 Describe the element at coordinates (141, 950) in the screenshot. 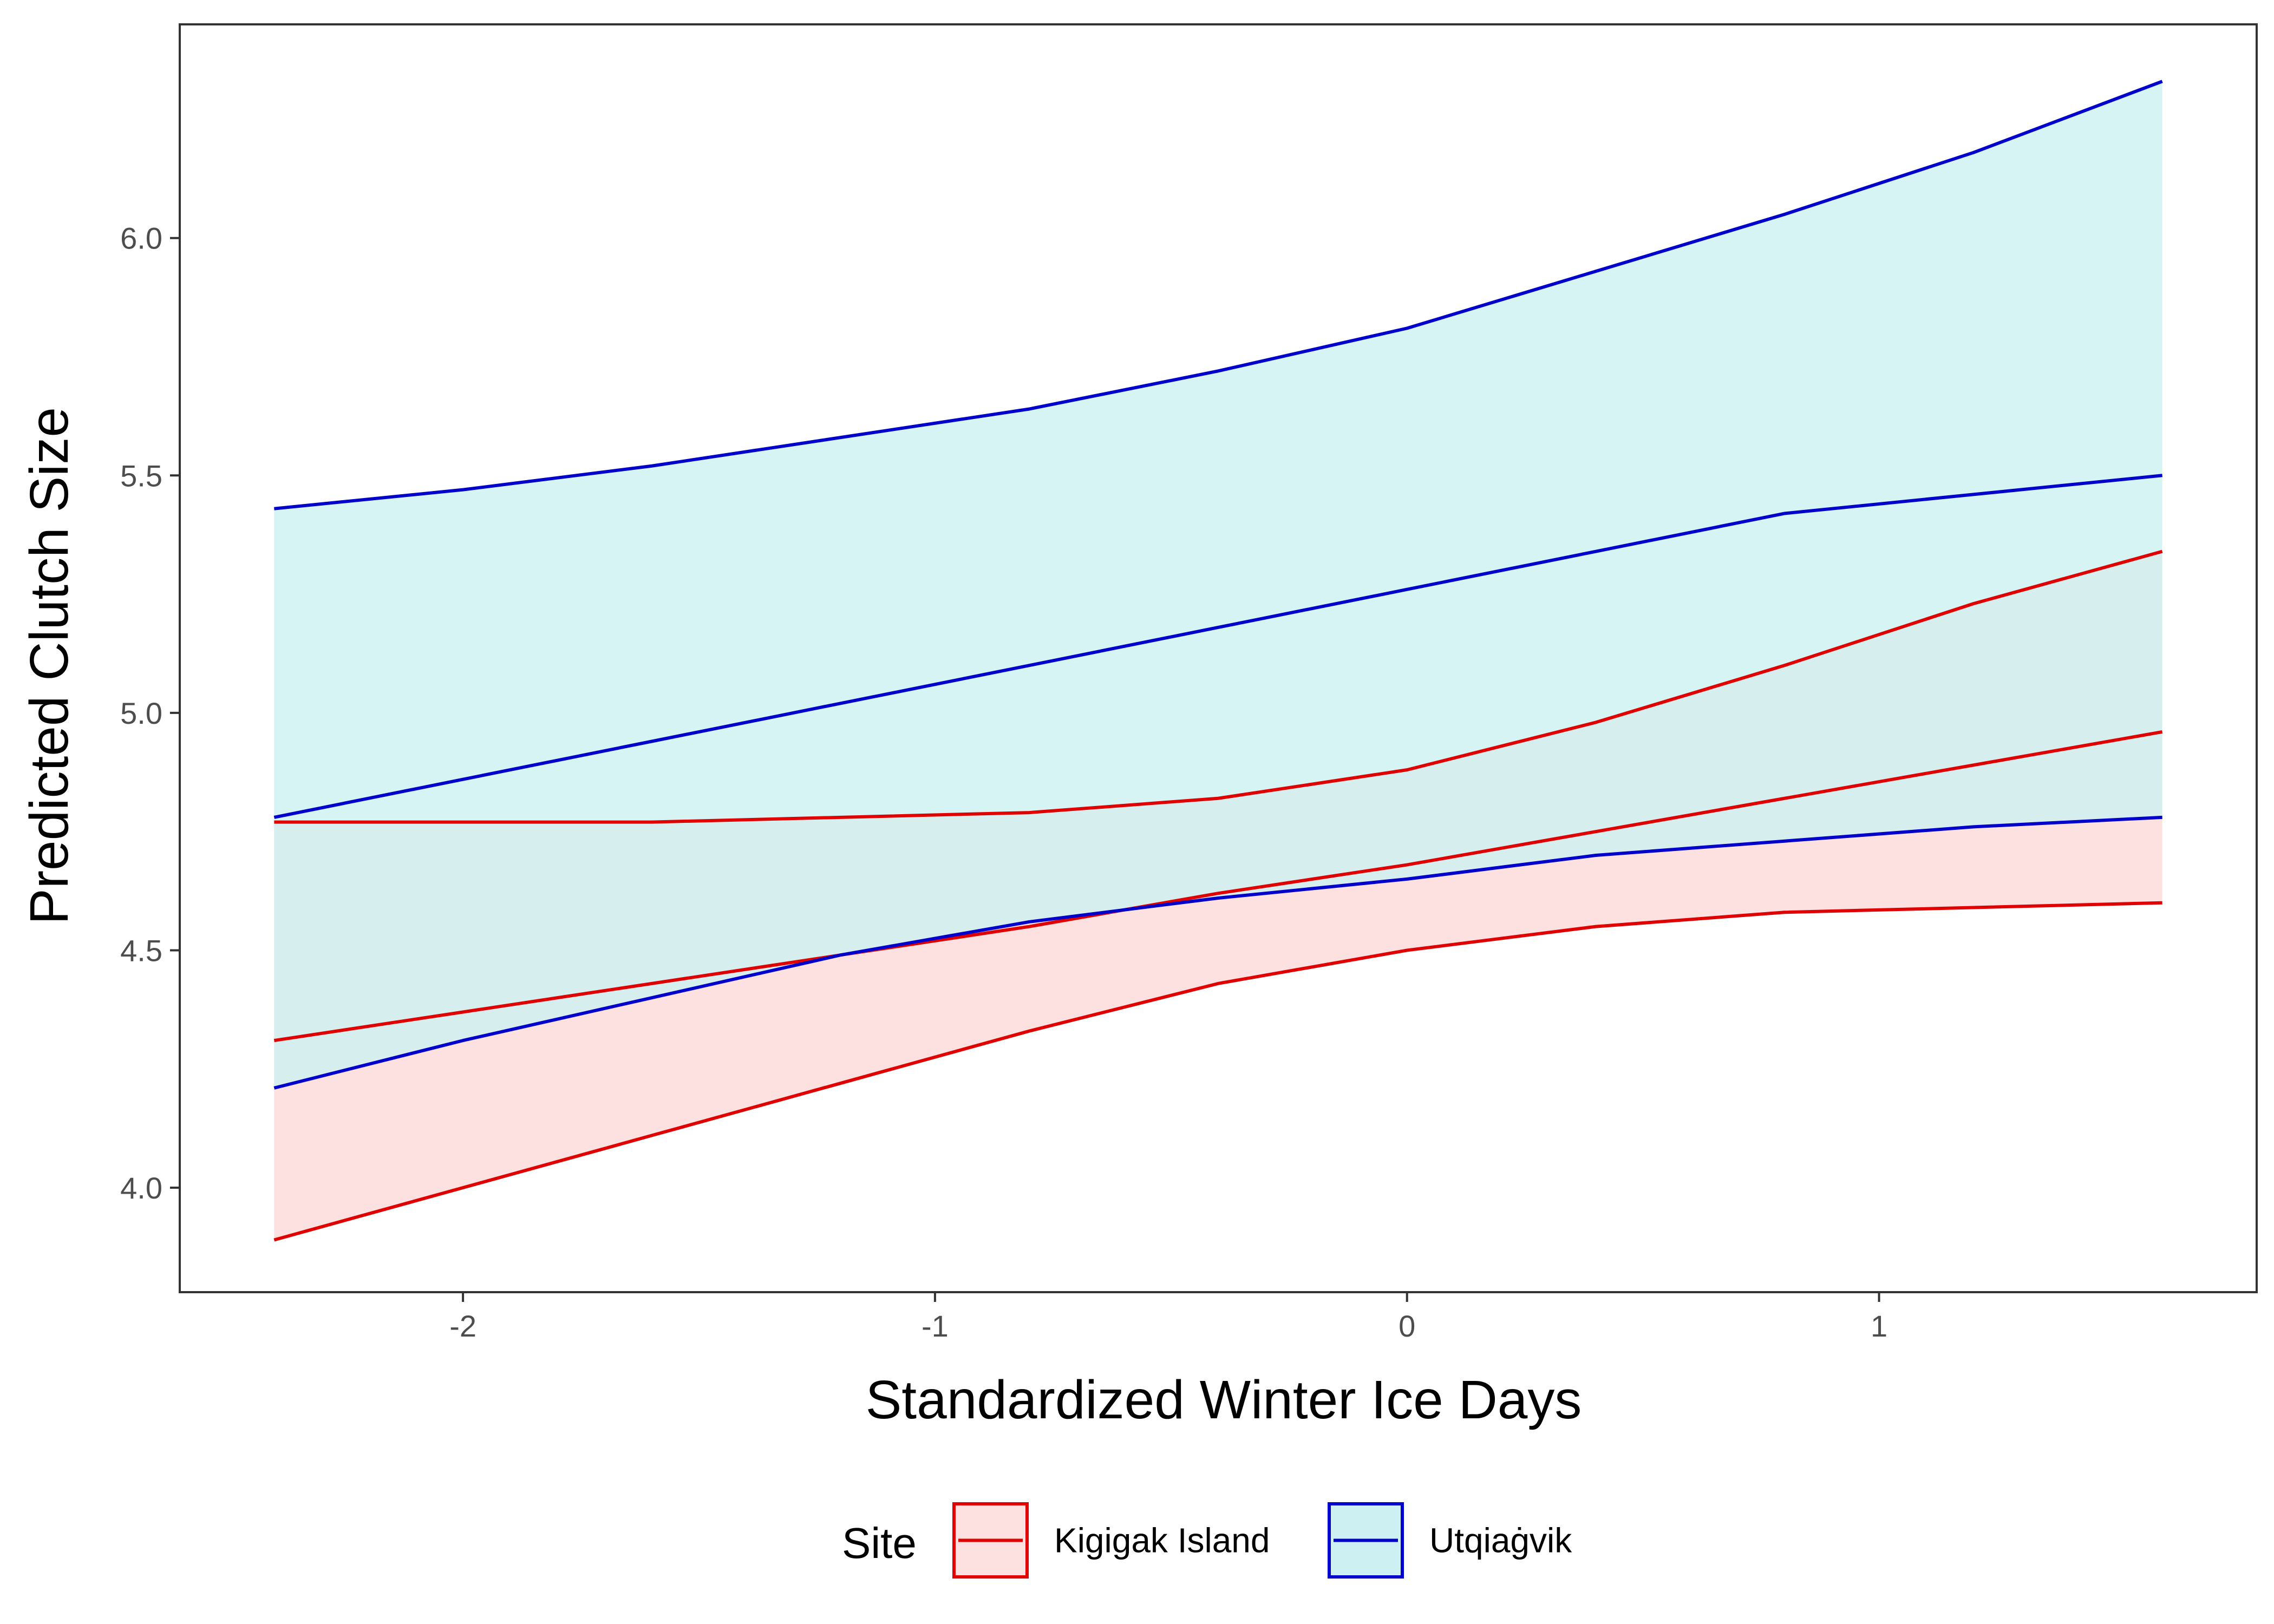

I see `y-tick-label: 4.5` at that location.